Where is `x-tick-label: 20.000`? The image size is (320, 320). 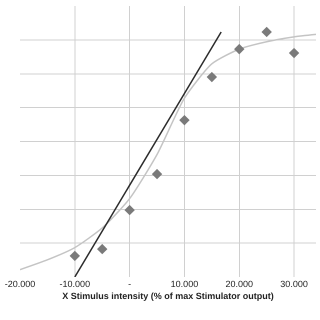 x-tick-label: 20.000 is located at coordinates (239, 284).